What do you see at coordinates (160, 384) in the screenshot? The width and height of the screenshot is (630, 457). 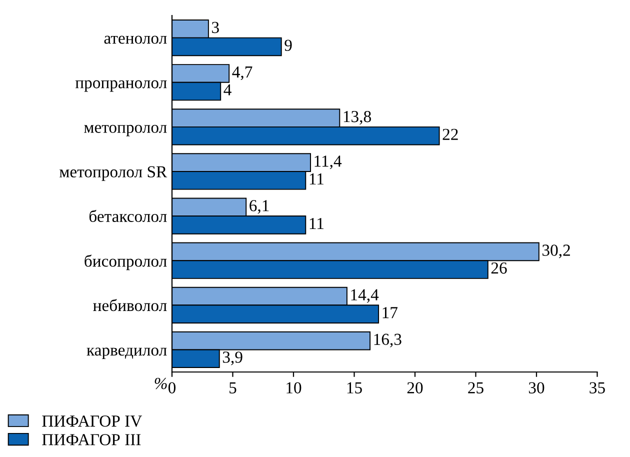 I see `x-axis-title: %` at bounding box center [160, 384].